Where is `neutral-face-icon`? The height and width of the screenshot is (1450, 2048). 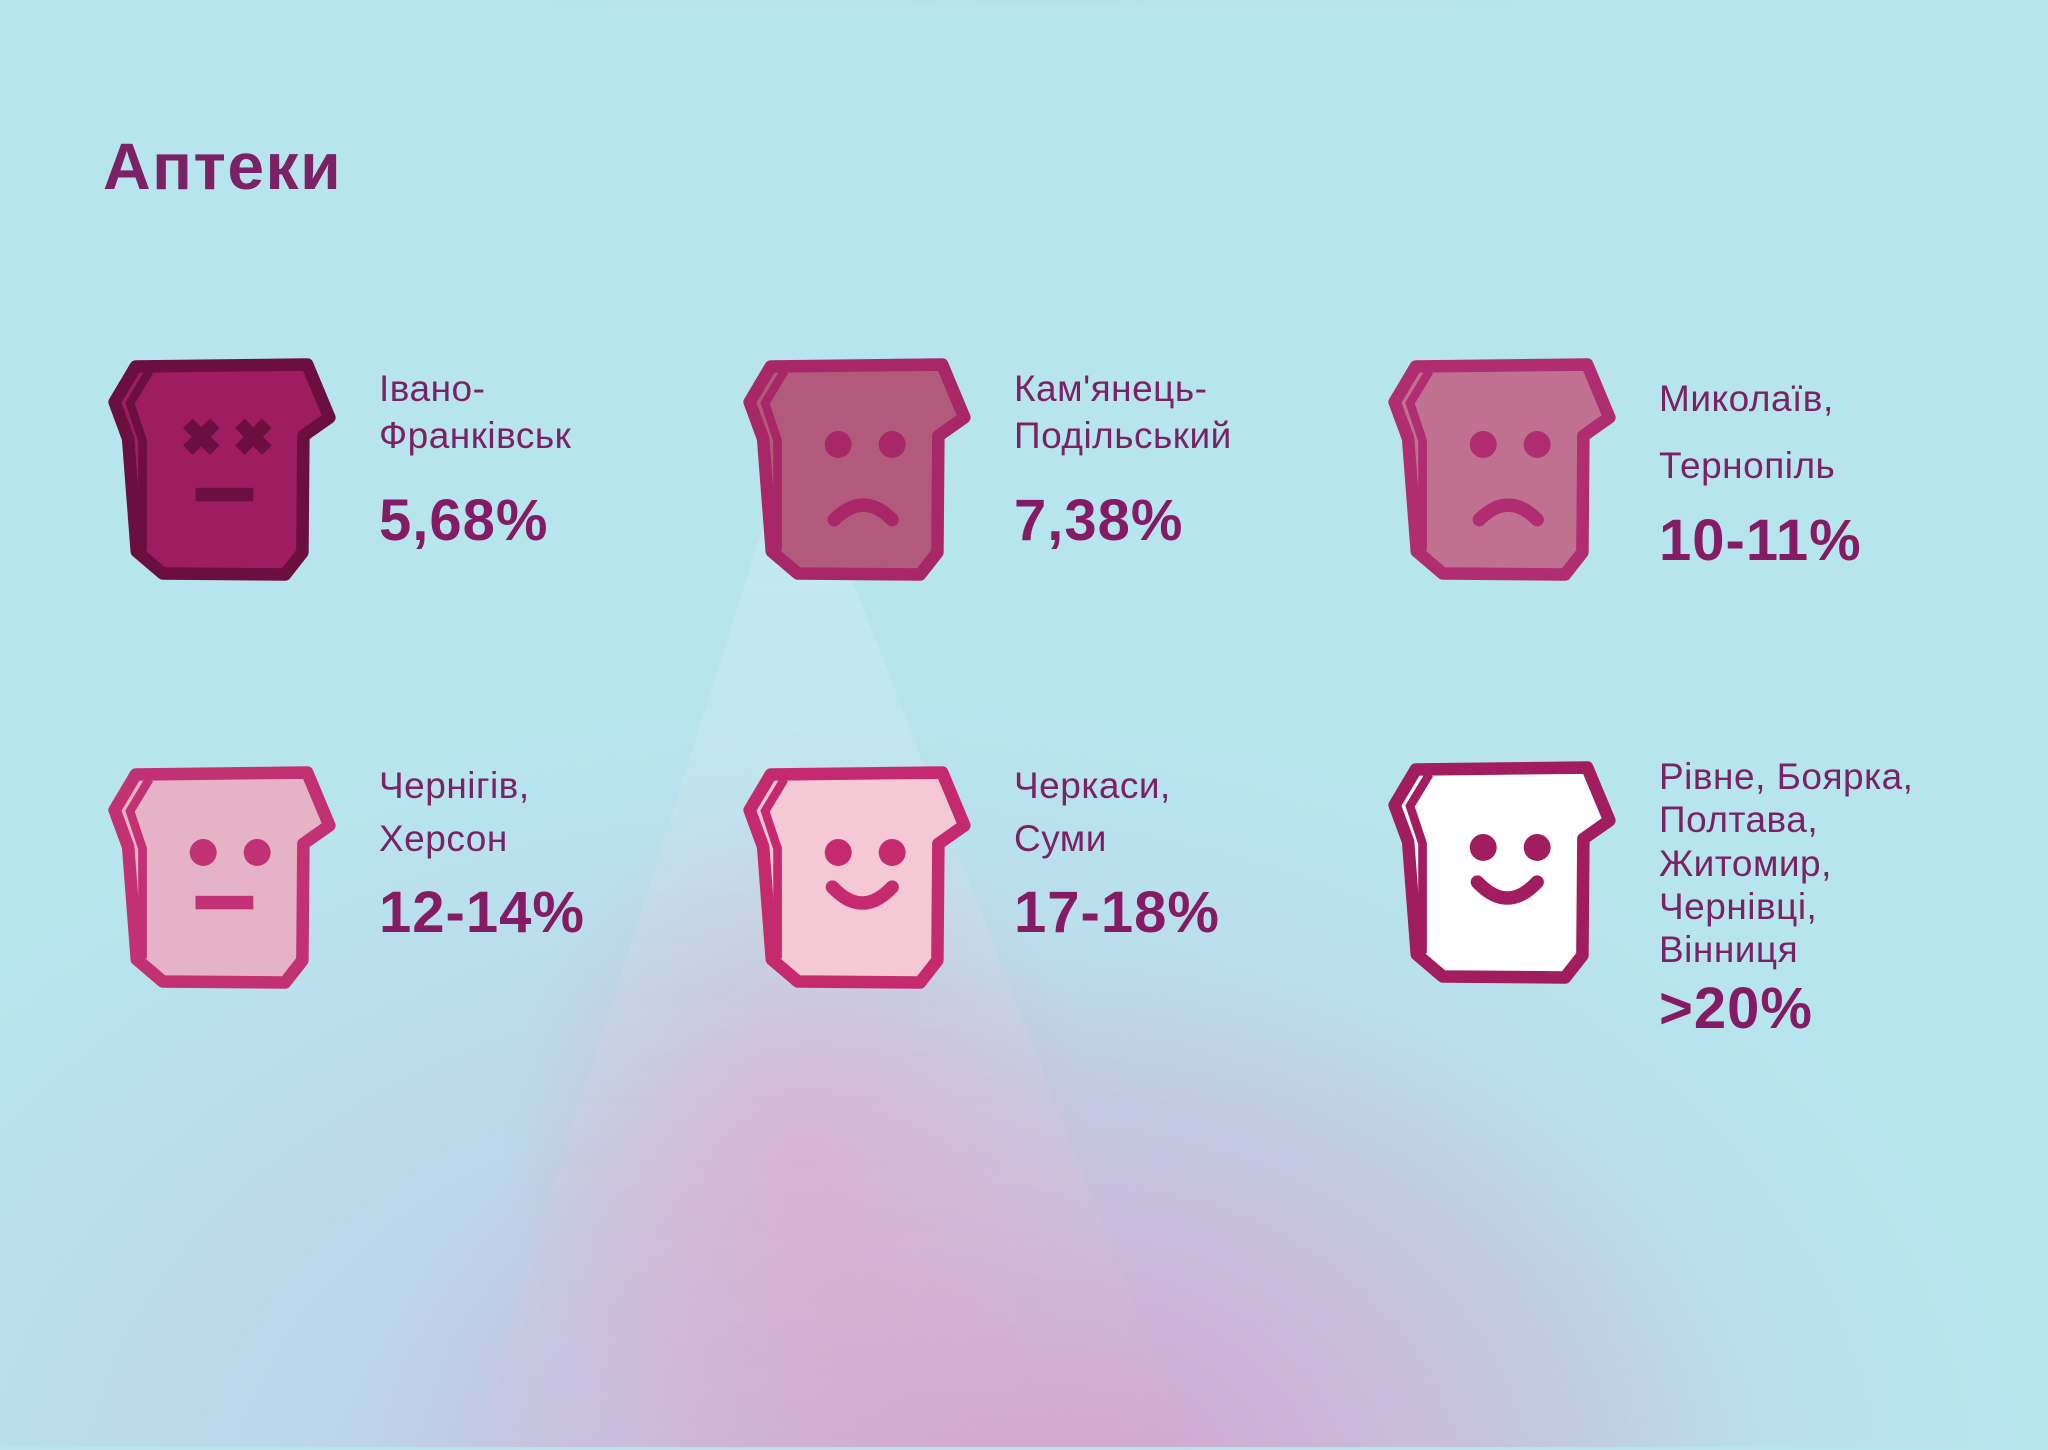 neutral-face-icon is located at coordinates (222, 877).